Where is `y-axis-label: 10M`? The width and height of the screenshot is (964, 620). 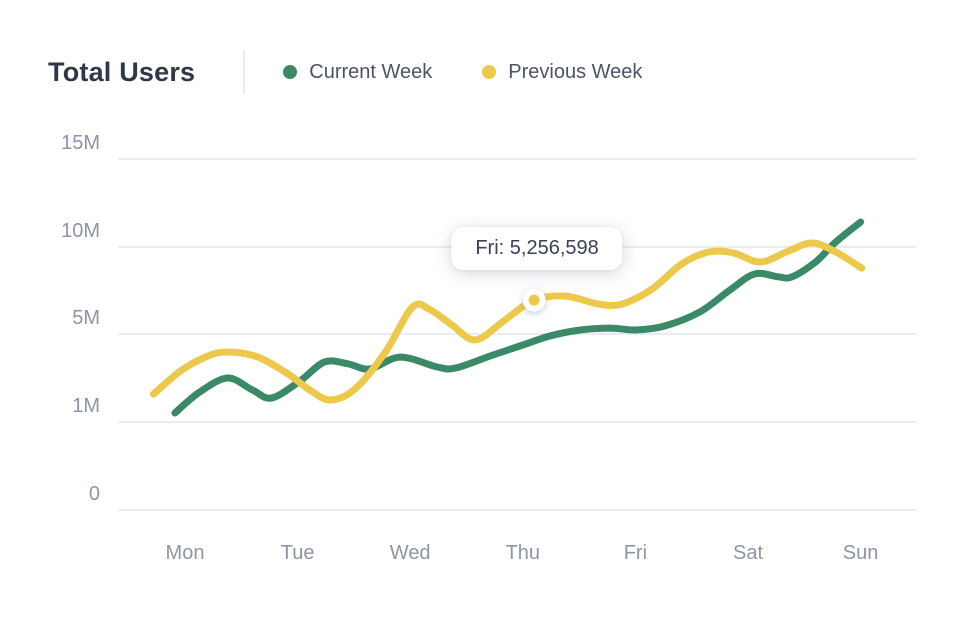
y-axis-label: 10M is located at coordinates (80, 231).